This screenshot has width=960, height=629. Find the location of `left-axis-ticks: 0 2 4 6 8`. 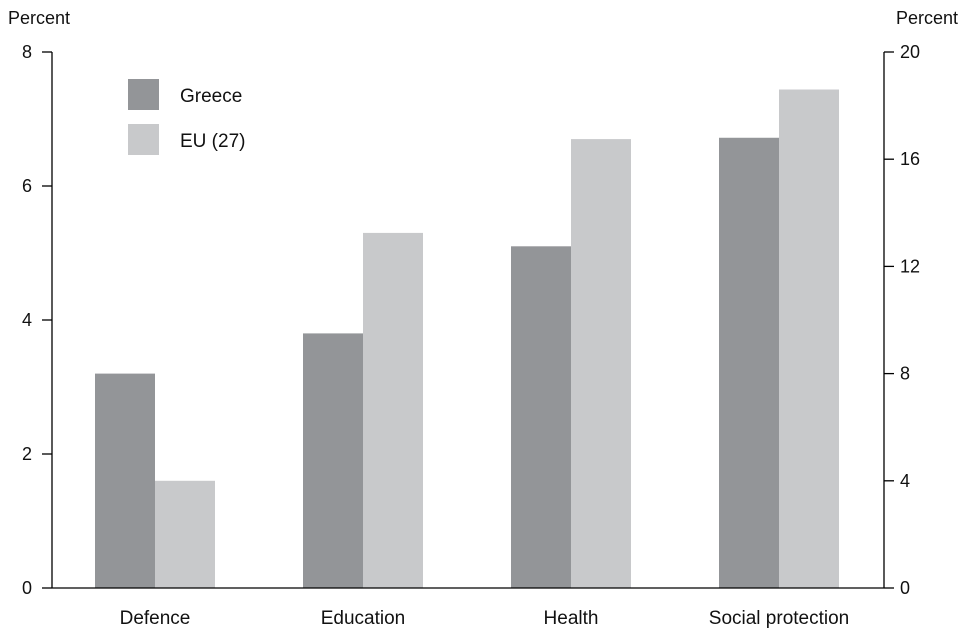

left-axis-ticks: 0 2 4 6 8 is located at coordinates (37, 320).